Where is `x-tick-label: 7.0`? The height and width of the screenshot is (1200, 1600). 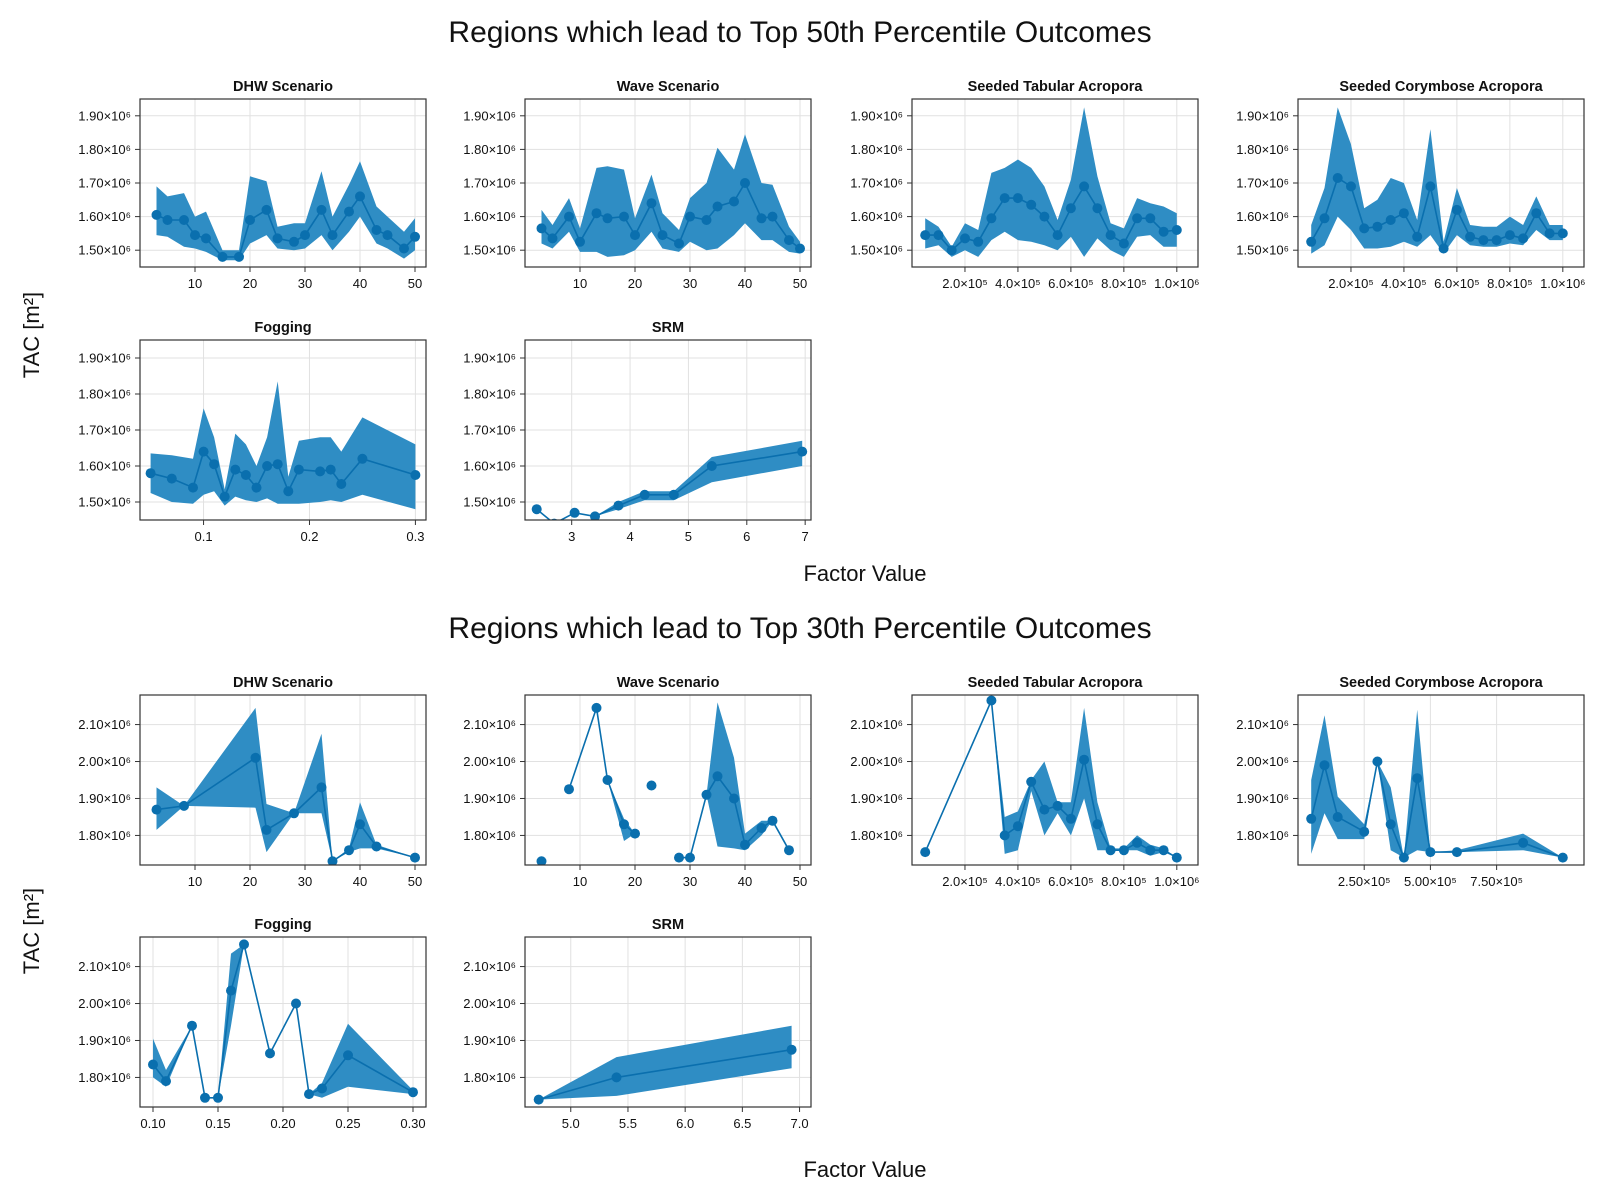
x-tick-label: 7.0 is located at coordinates (800, 1123).